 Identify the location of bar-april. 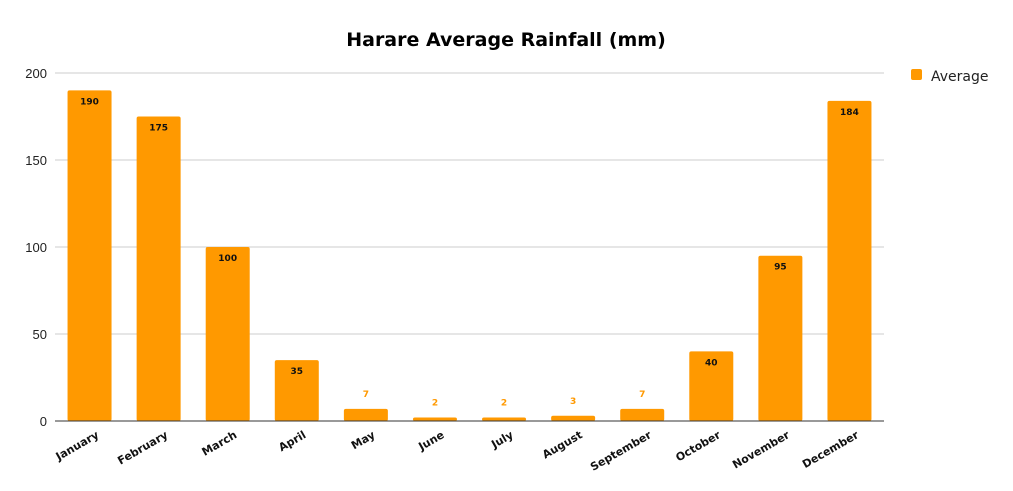
(296, 390).